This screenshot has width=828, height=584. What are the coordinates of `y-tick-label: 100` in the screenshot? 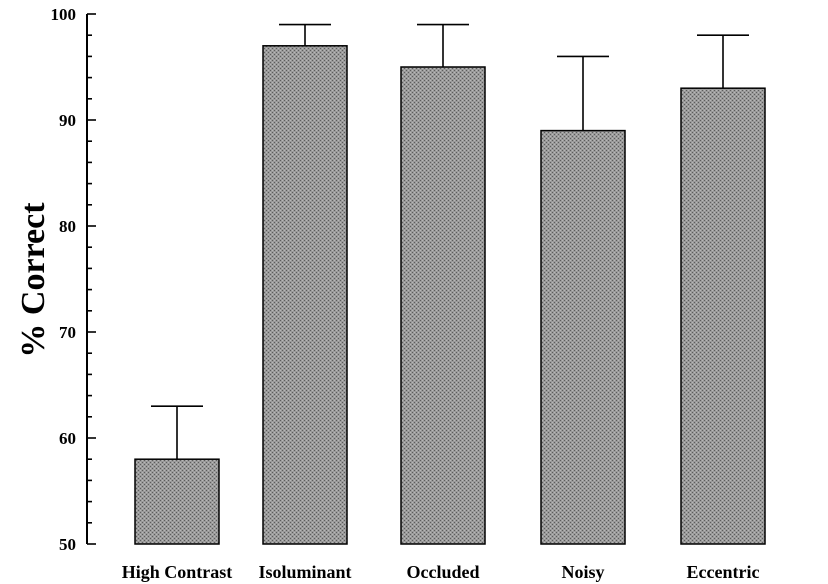 It's located at (64, 14).